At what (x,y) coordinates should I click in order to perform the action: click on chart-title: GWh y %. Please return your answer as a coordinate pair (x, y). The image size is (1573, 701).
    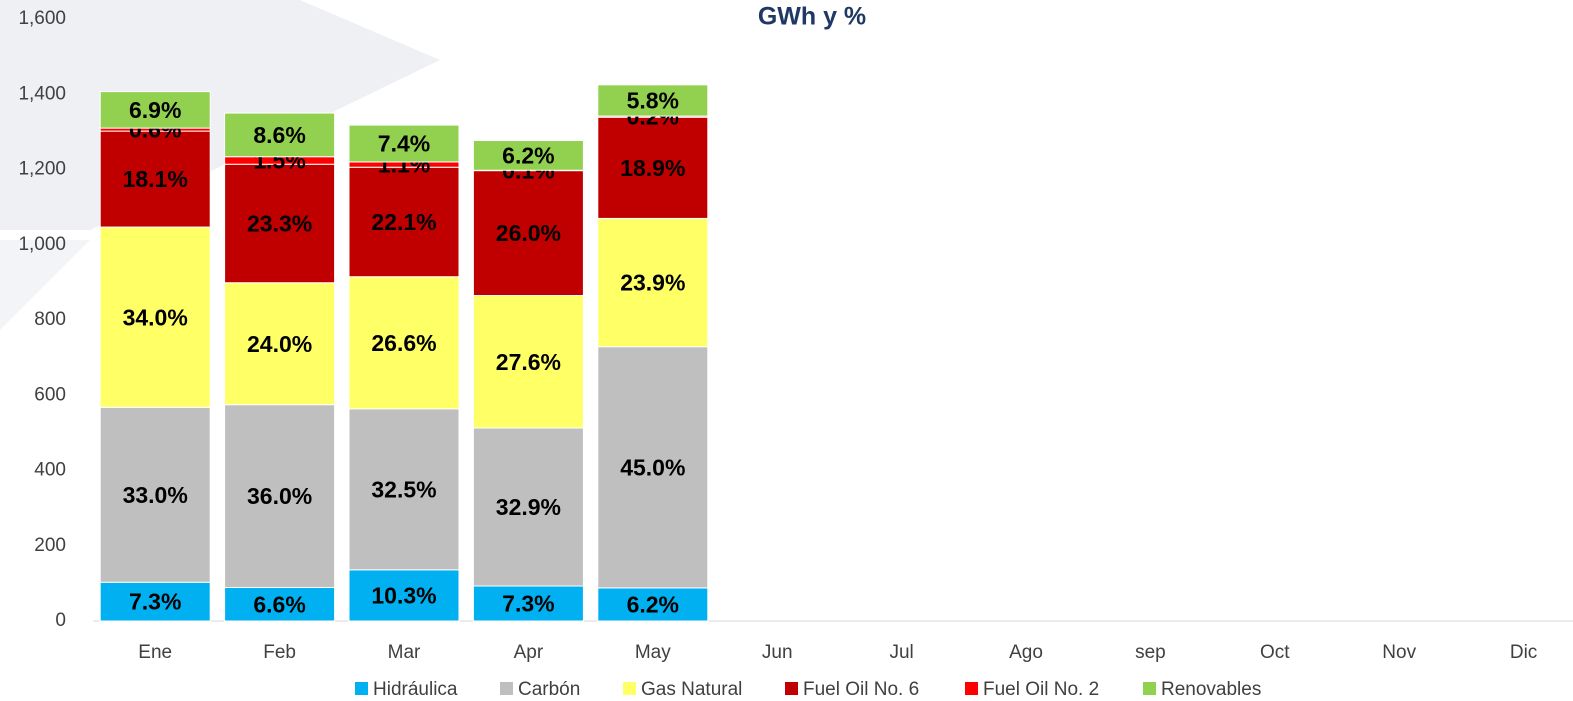
    Looking at the image, I should click on (812, 17).